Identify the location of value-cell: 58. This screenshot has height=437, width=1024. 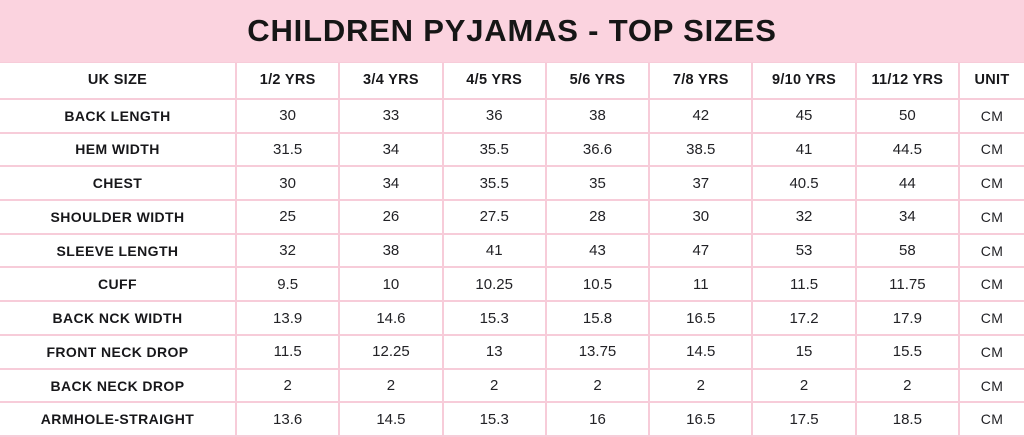
(906, 250).